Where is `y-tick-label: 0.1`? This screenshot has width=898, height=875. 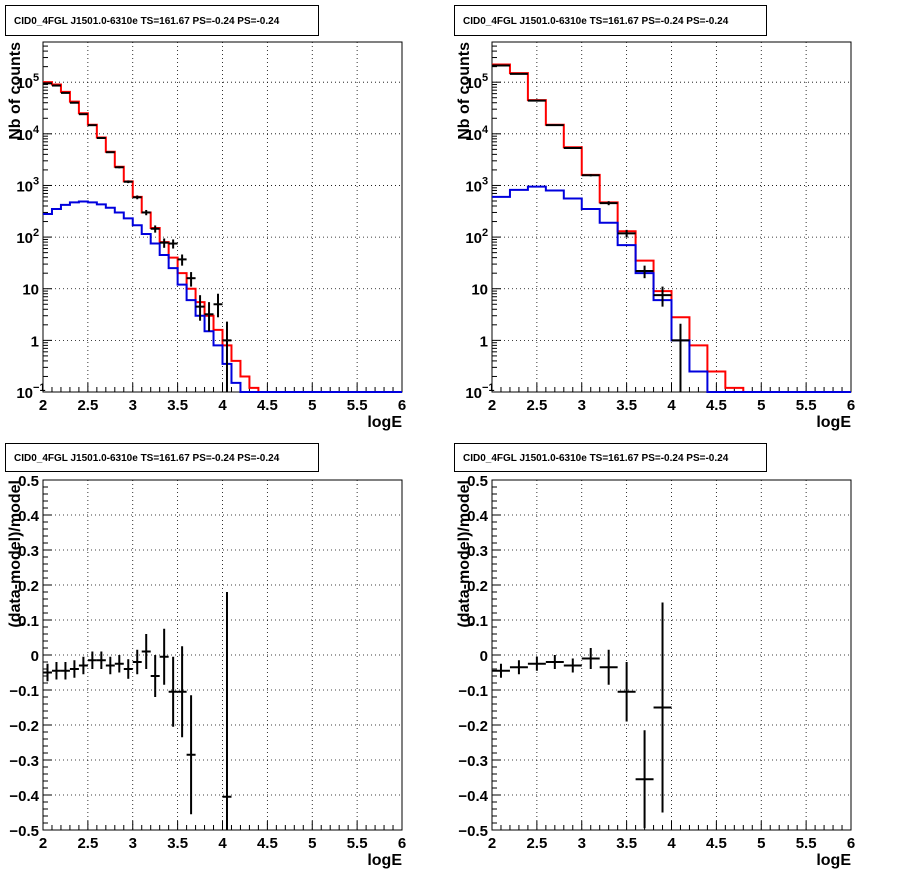 y-tick-label: 0.1 is located at coordinates (477, 621).